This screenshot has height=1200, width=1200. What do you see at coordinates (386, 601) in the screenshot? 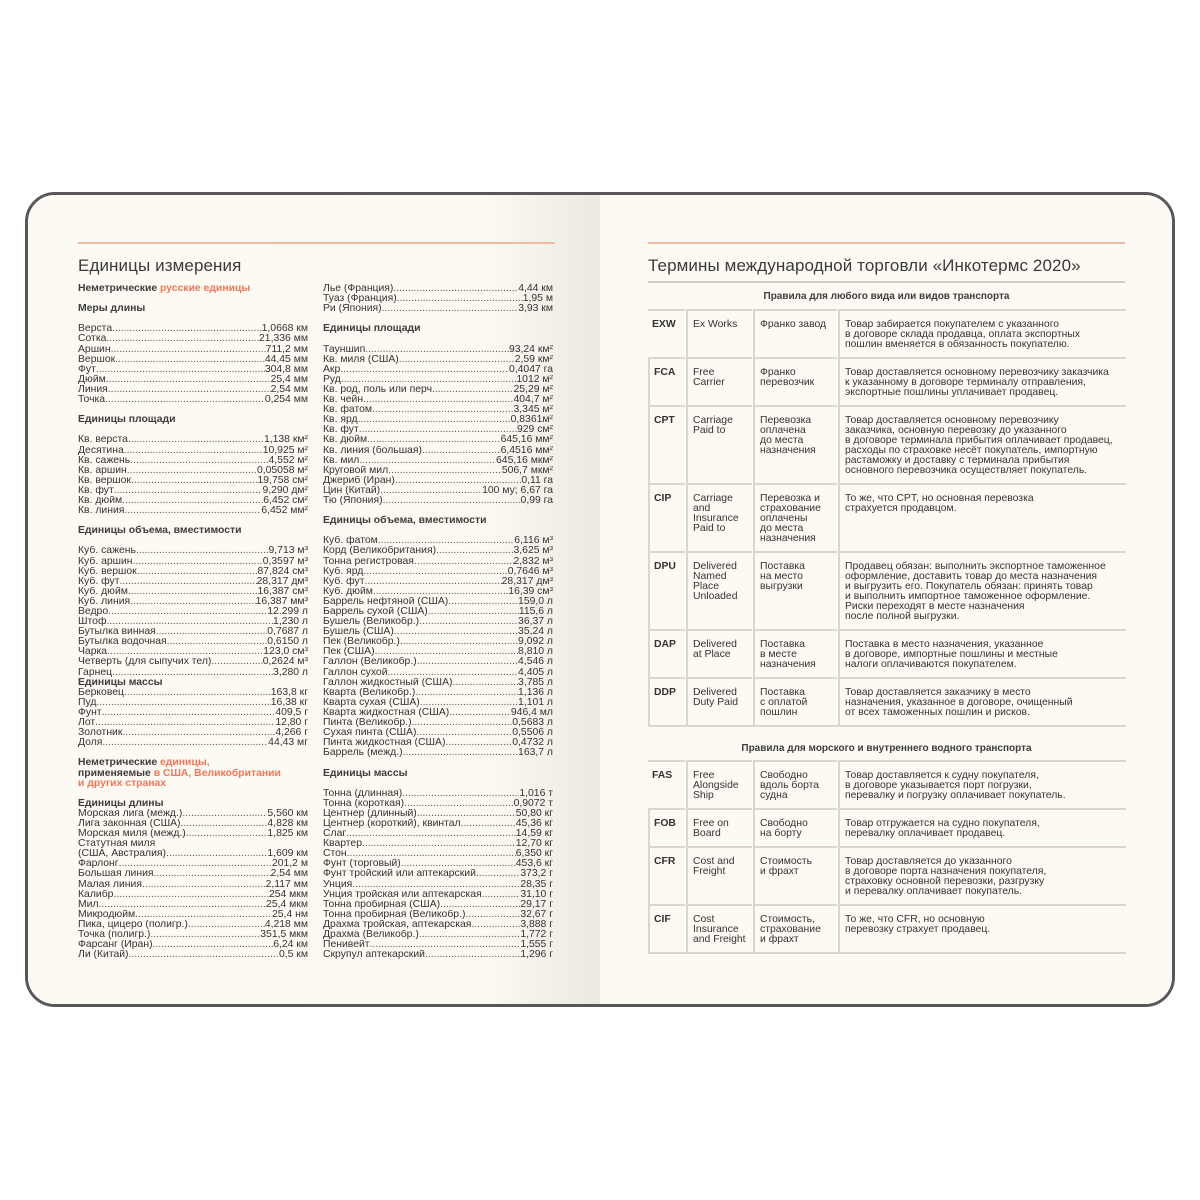
I see `unit-name: Баррель нефтяной (США)` at bounding box center [386, 601].